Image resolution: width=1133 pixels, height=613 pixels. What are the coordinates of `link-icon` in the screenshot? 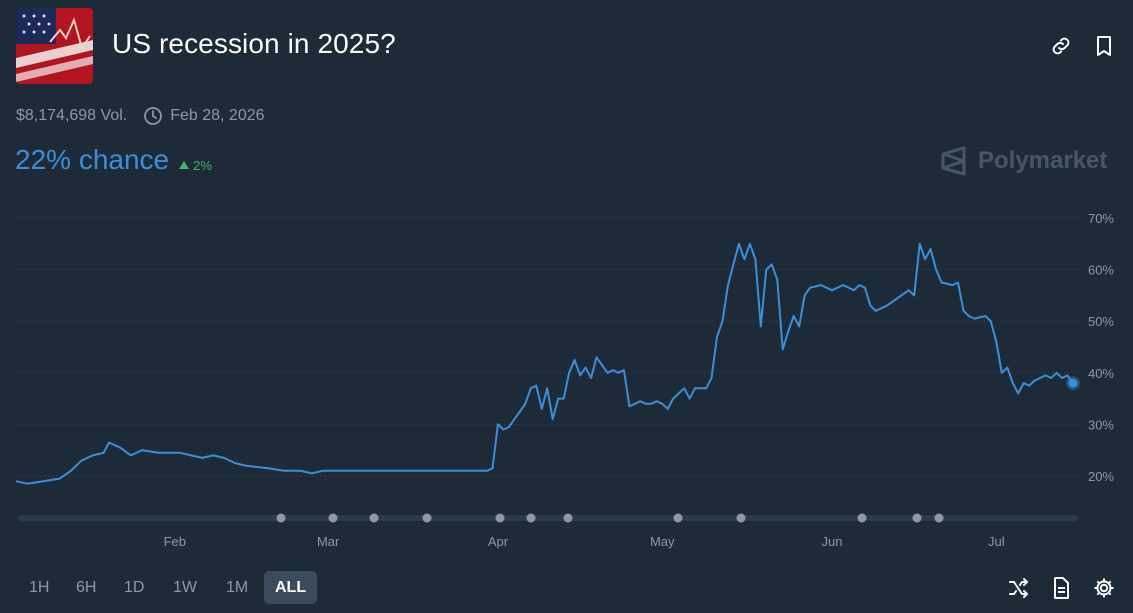 It's located at (1061, 46).